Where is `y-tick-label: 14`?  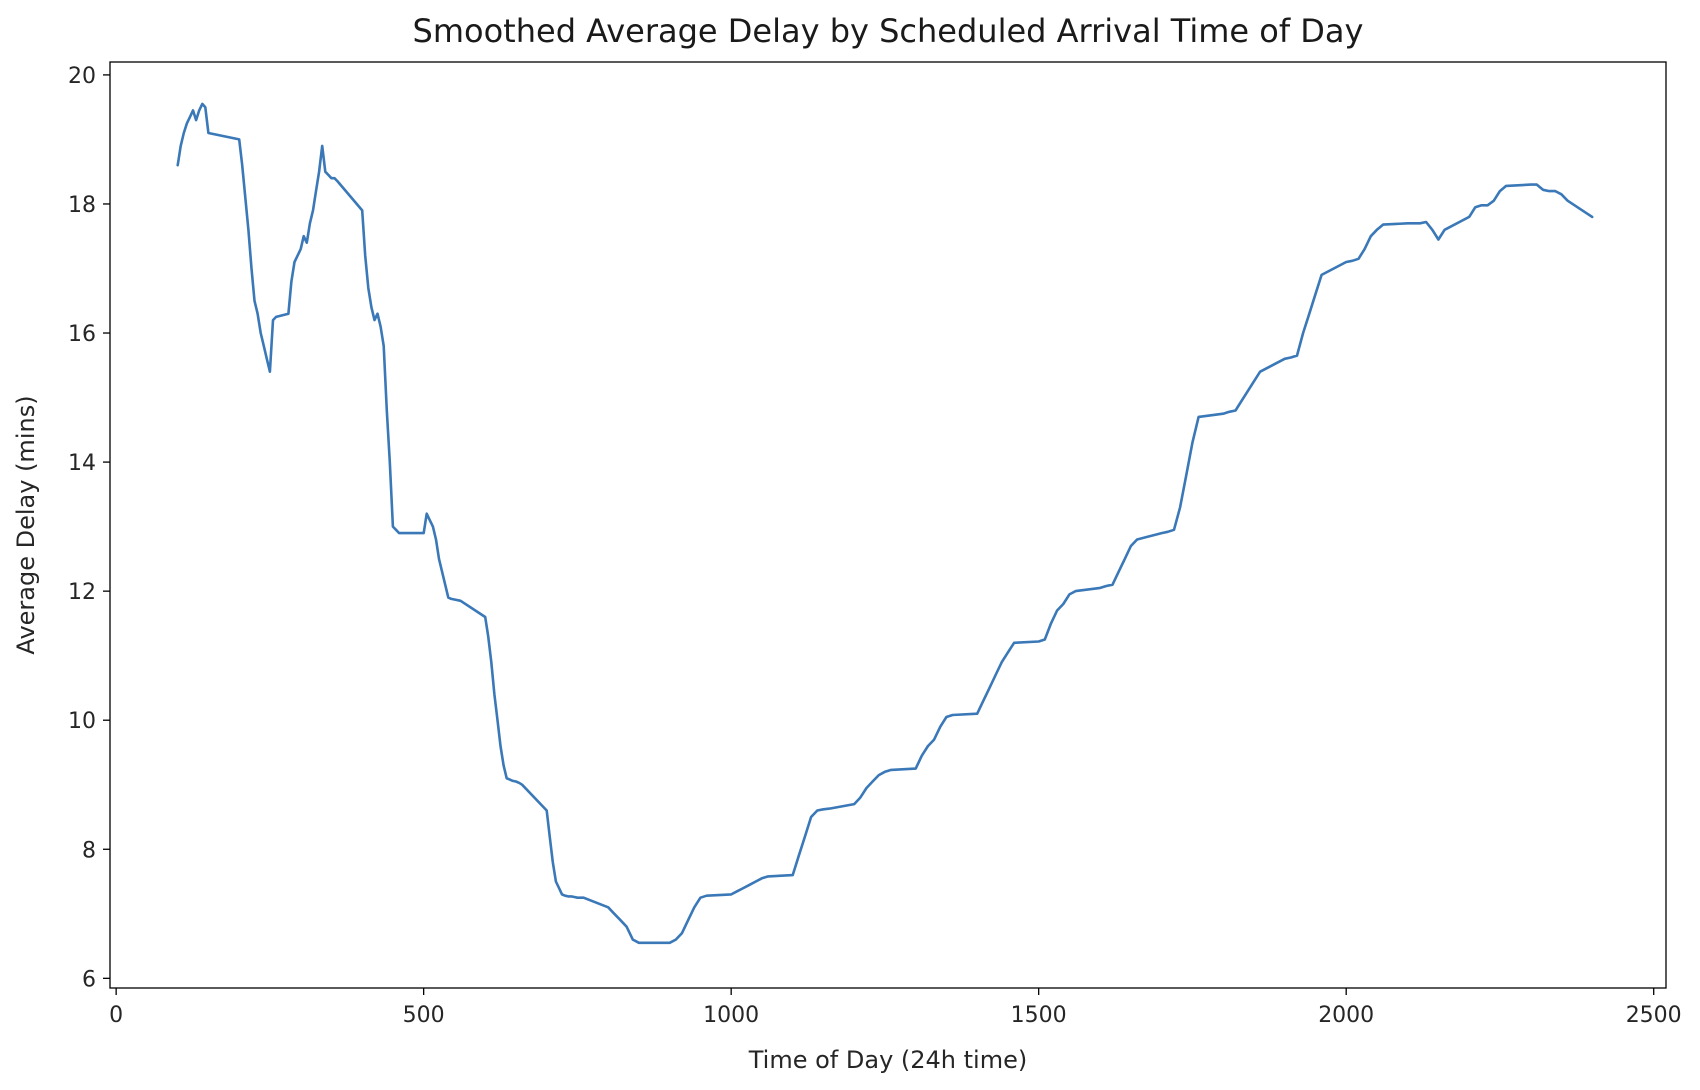 y-tick-label: 14 is located at coordinates (82, 463).